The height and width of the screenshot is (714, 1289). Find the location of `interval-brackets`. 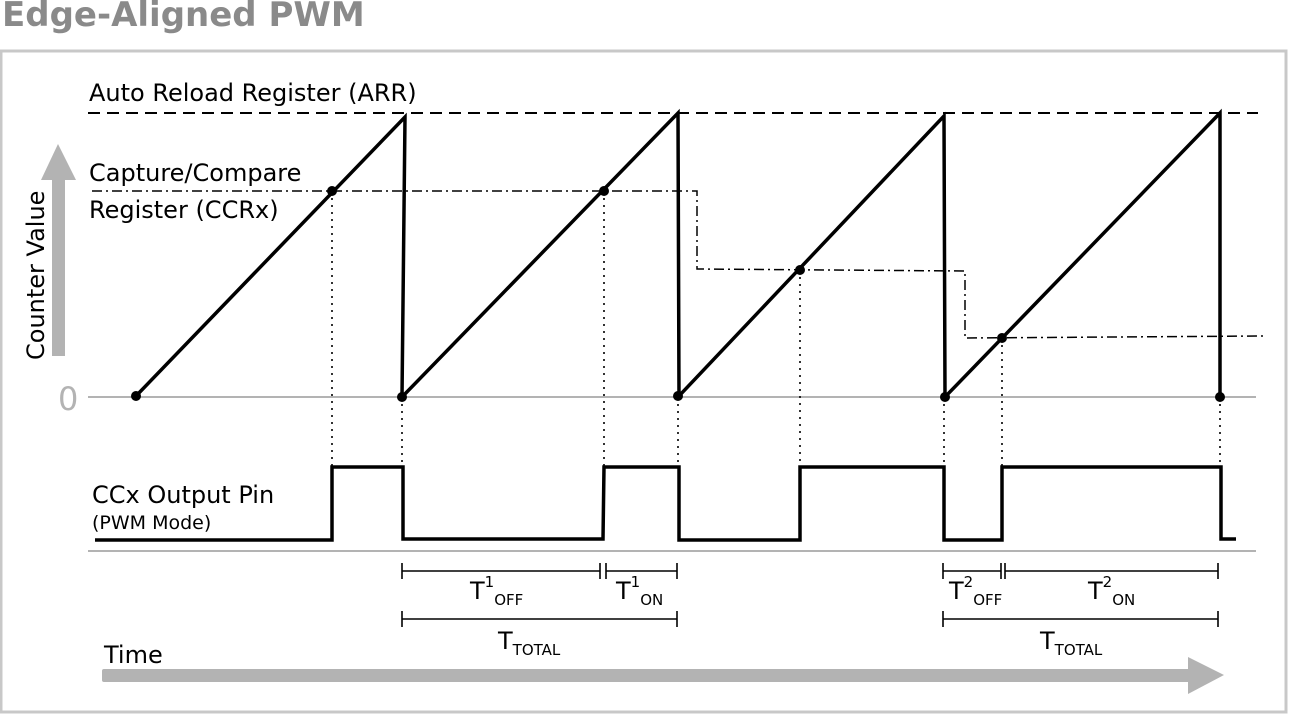

interval-brackets is located at coordinates (810, 595).